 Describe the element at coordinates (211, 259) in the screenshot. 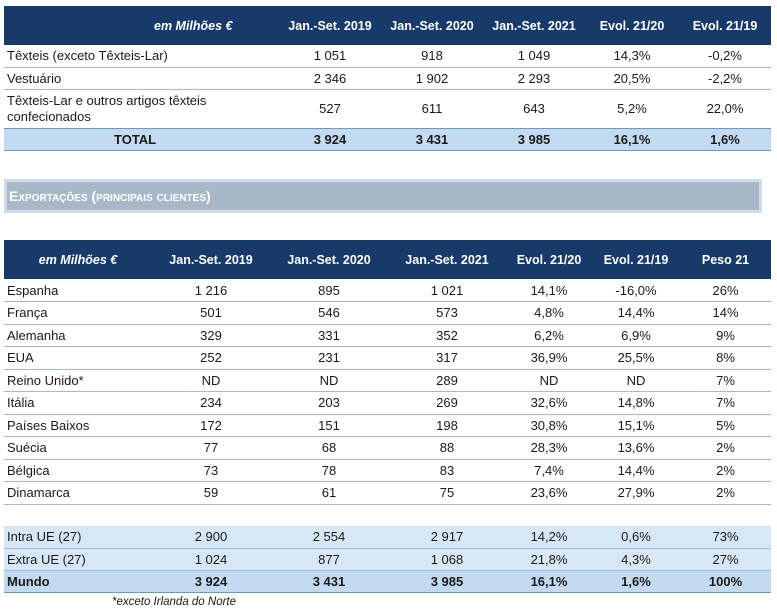

I see `table2-header-2019: Jan.-Set. 2019` at that location.